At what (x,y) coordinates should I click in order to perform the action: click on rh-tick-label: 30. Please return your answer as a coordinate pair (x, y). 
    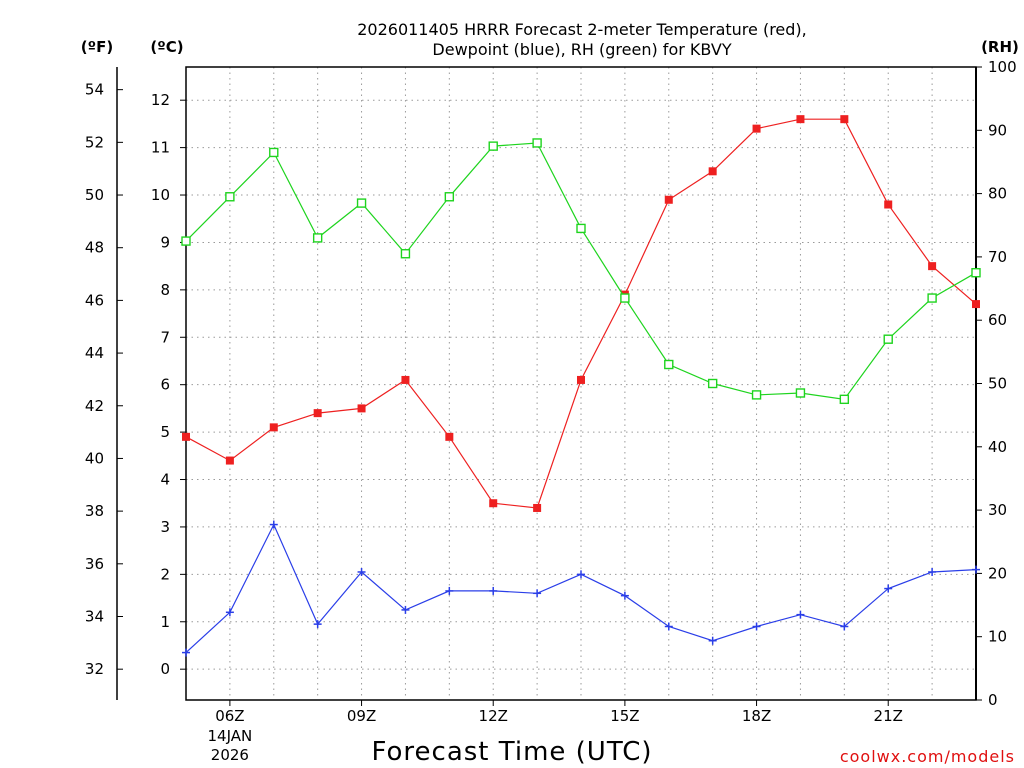
    Looking at the image, I should click on (997, 510).